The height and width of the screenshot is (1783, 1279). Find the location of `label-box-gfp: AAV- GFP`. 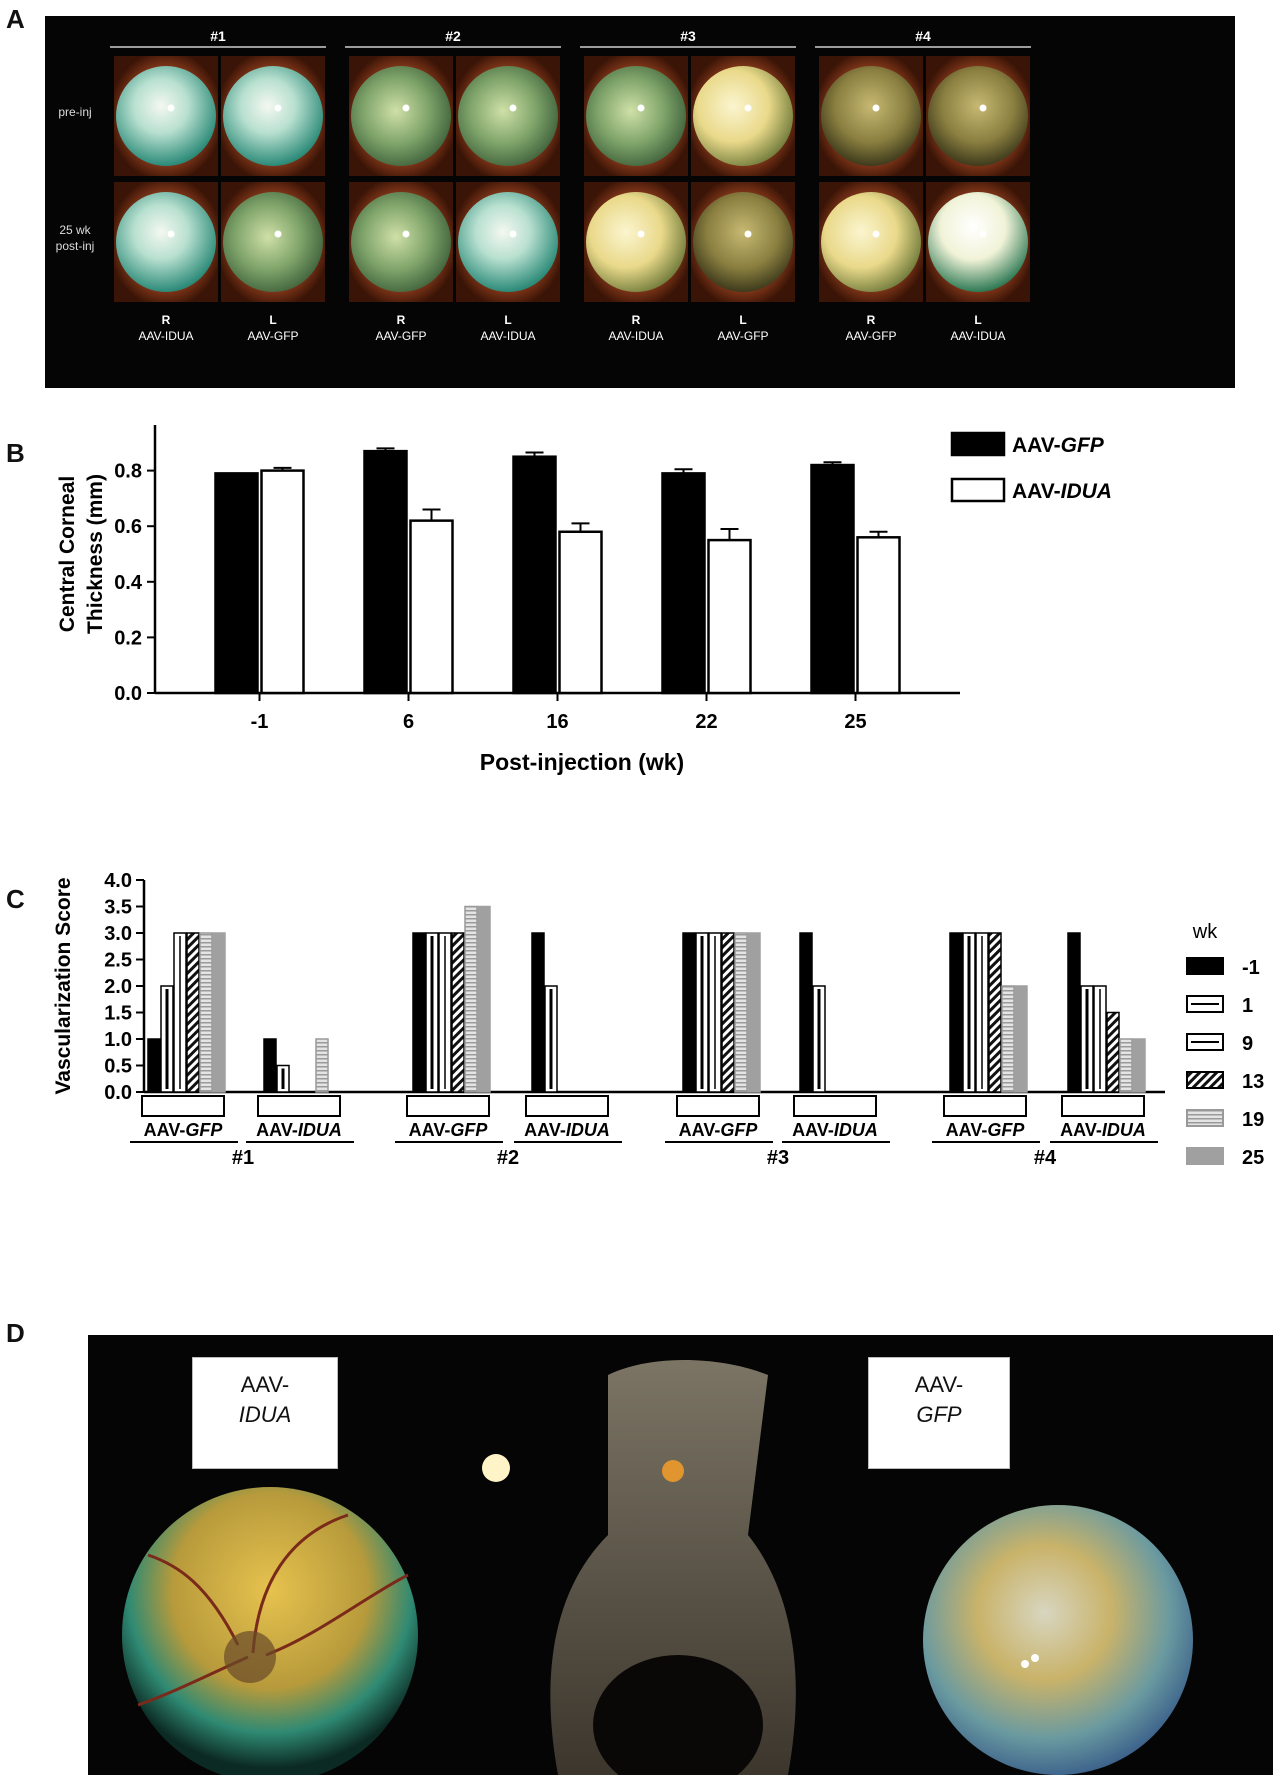

label-box-gfp: AAV- GFP is located at coordinates (939, 1413).